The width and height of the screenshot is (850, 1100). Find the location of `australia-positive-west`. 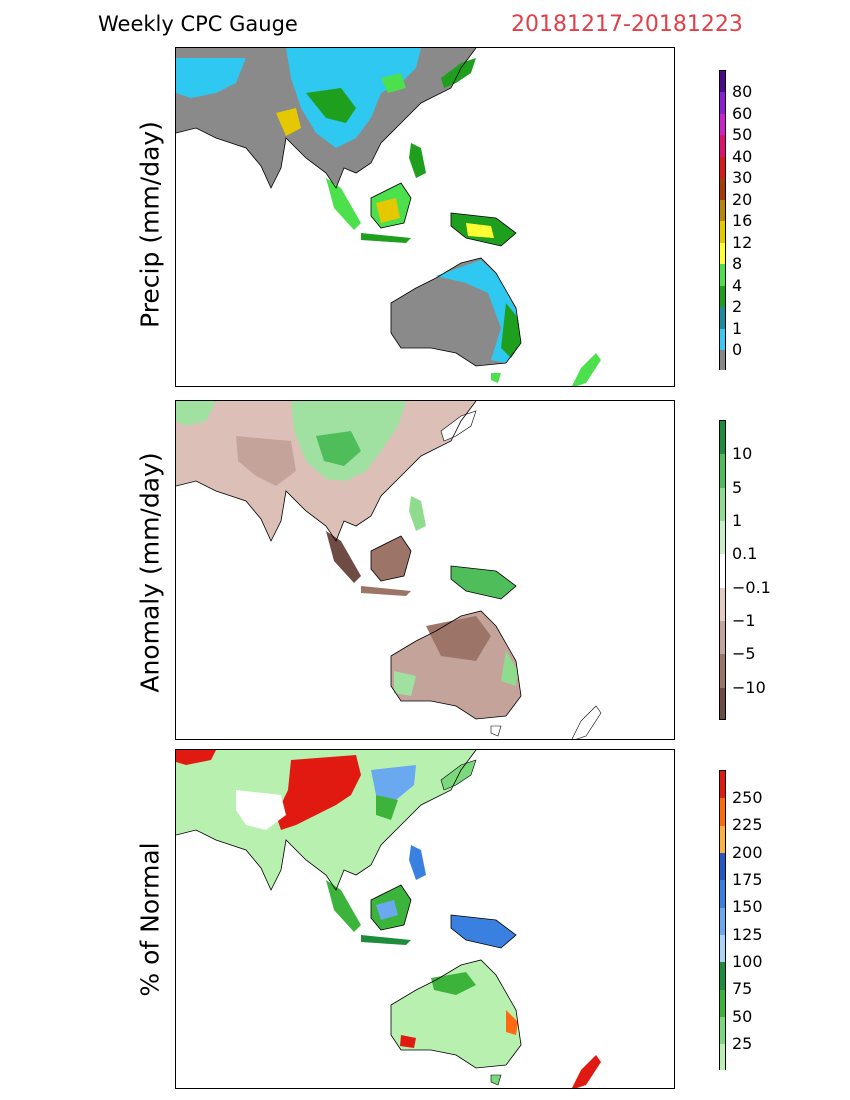

australia-positive-west is located at coordinates (405, 683).